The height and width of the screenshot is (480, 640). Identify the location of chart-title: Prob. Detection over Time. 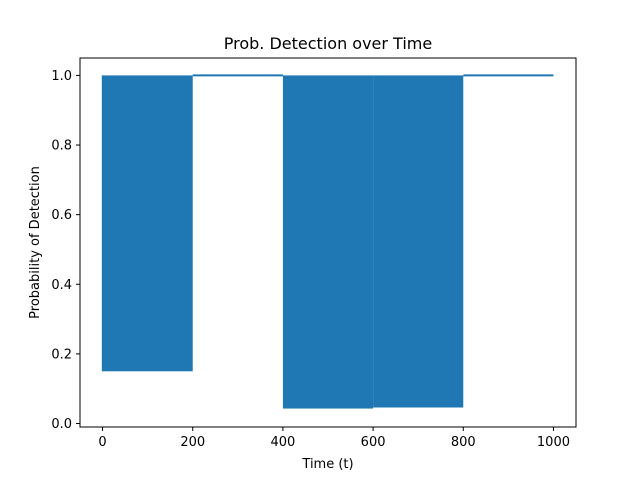
(328, 43).